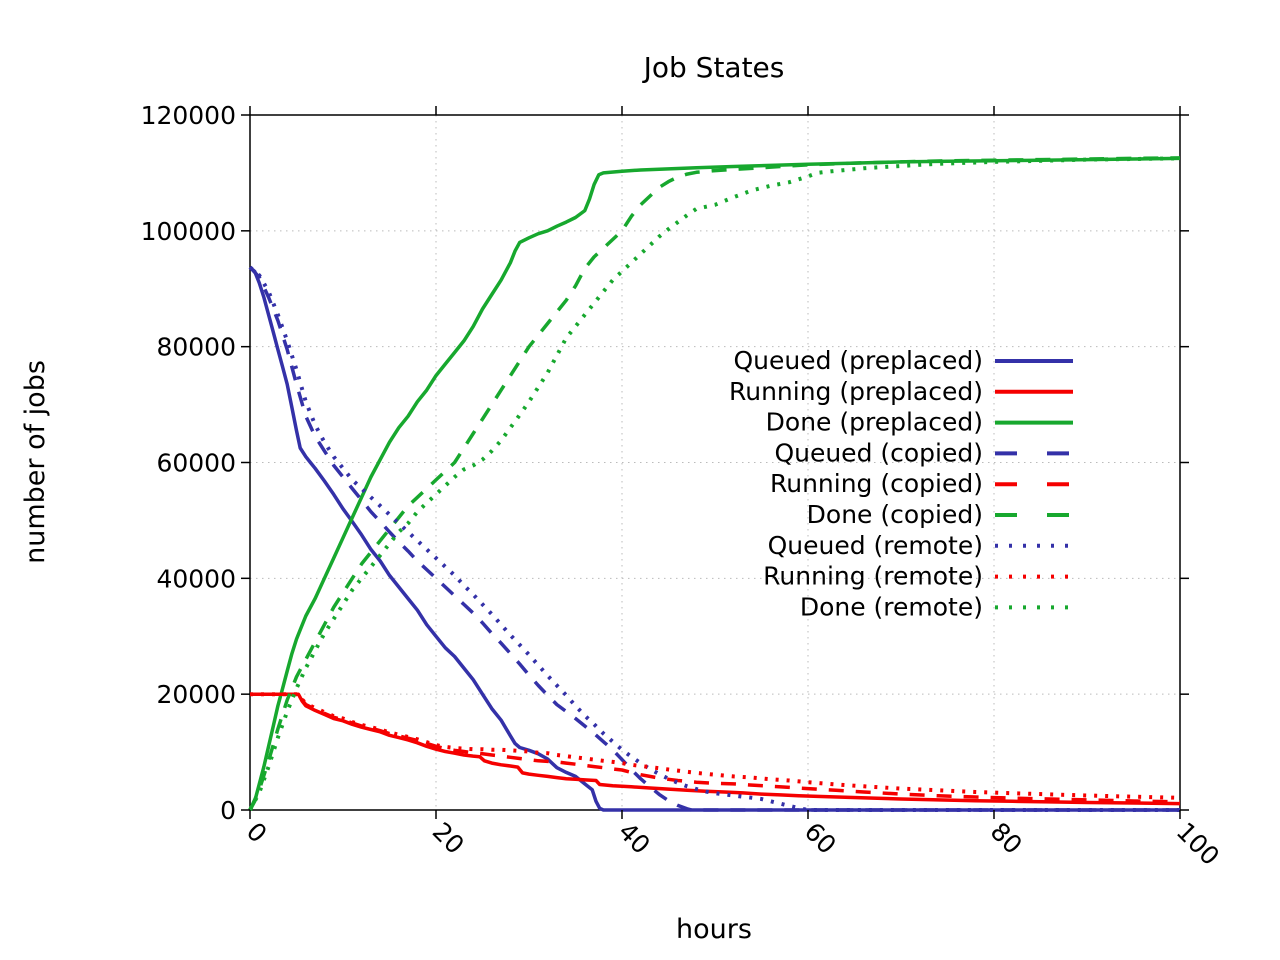 This screenshot has width=1280, height=960. What do you see at coordinates (196, 463) in the screenshot?
I see `y-tick-label-60000: 60000` at bounding box center [196, 463].